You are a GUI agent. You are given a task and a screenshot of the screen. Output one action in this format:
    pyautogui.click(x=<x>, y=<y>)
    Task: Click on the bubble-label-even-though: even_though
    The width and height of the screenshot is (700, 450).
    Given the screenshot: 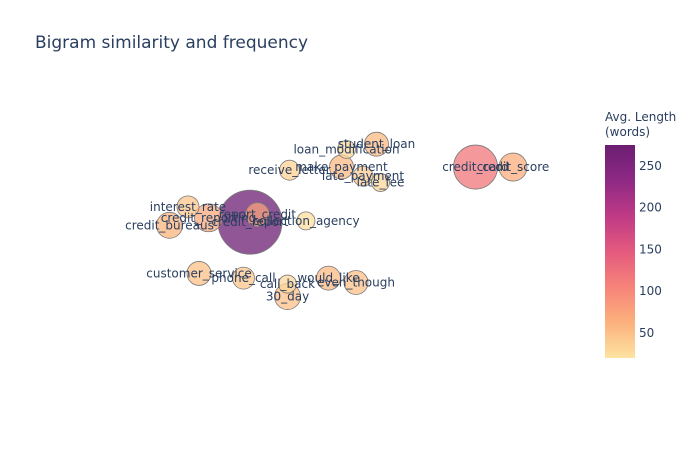 What is the action you would take?
    pyautogui.click(x=356, y=283)
    